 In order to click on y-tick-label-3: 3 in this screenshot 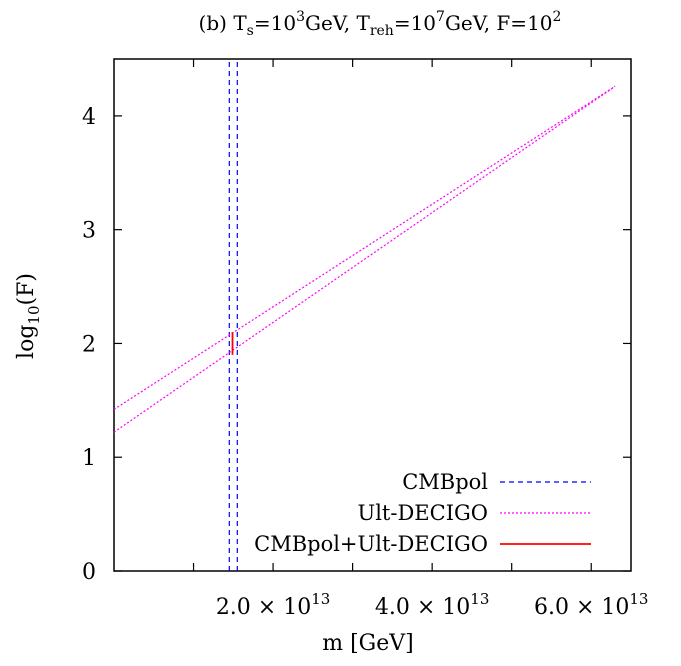, I will do `click(89, 231)`.